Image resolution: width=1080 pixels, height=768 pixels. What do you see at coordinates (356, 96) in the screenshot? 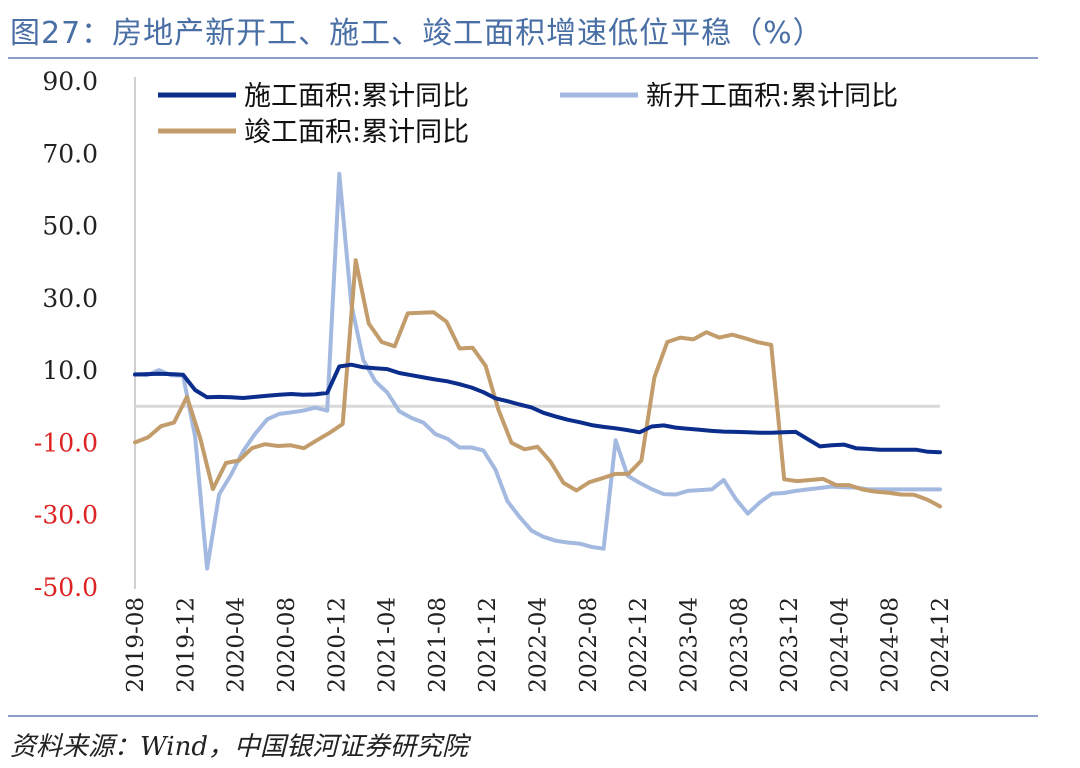
I see `legend-label: 施工面积:累计同比` at bounding box center [356, 96].